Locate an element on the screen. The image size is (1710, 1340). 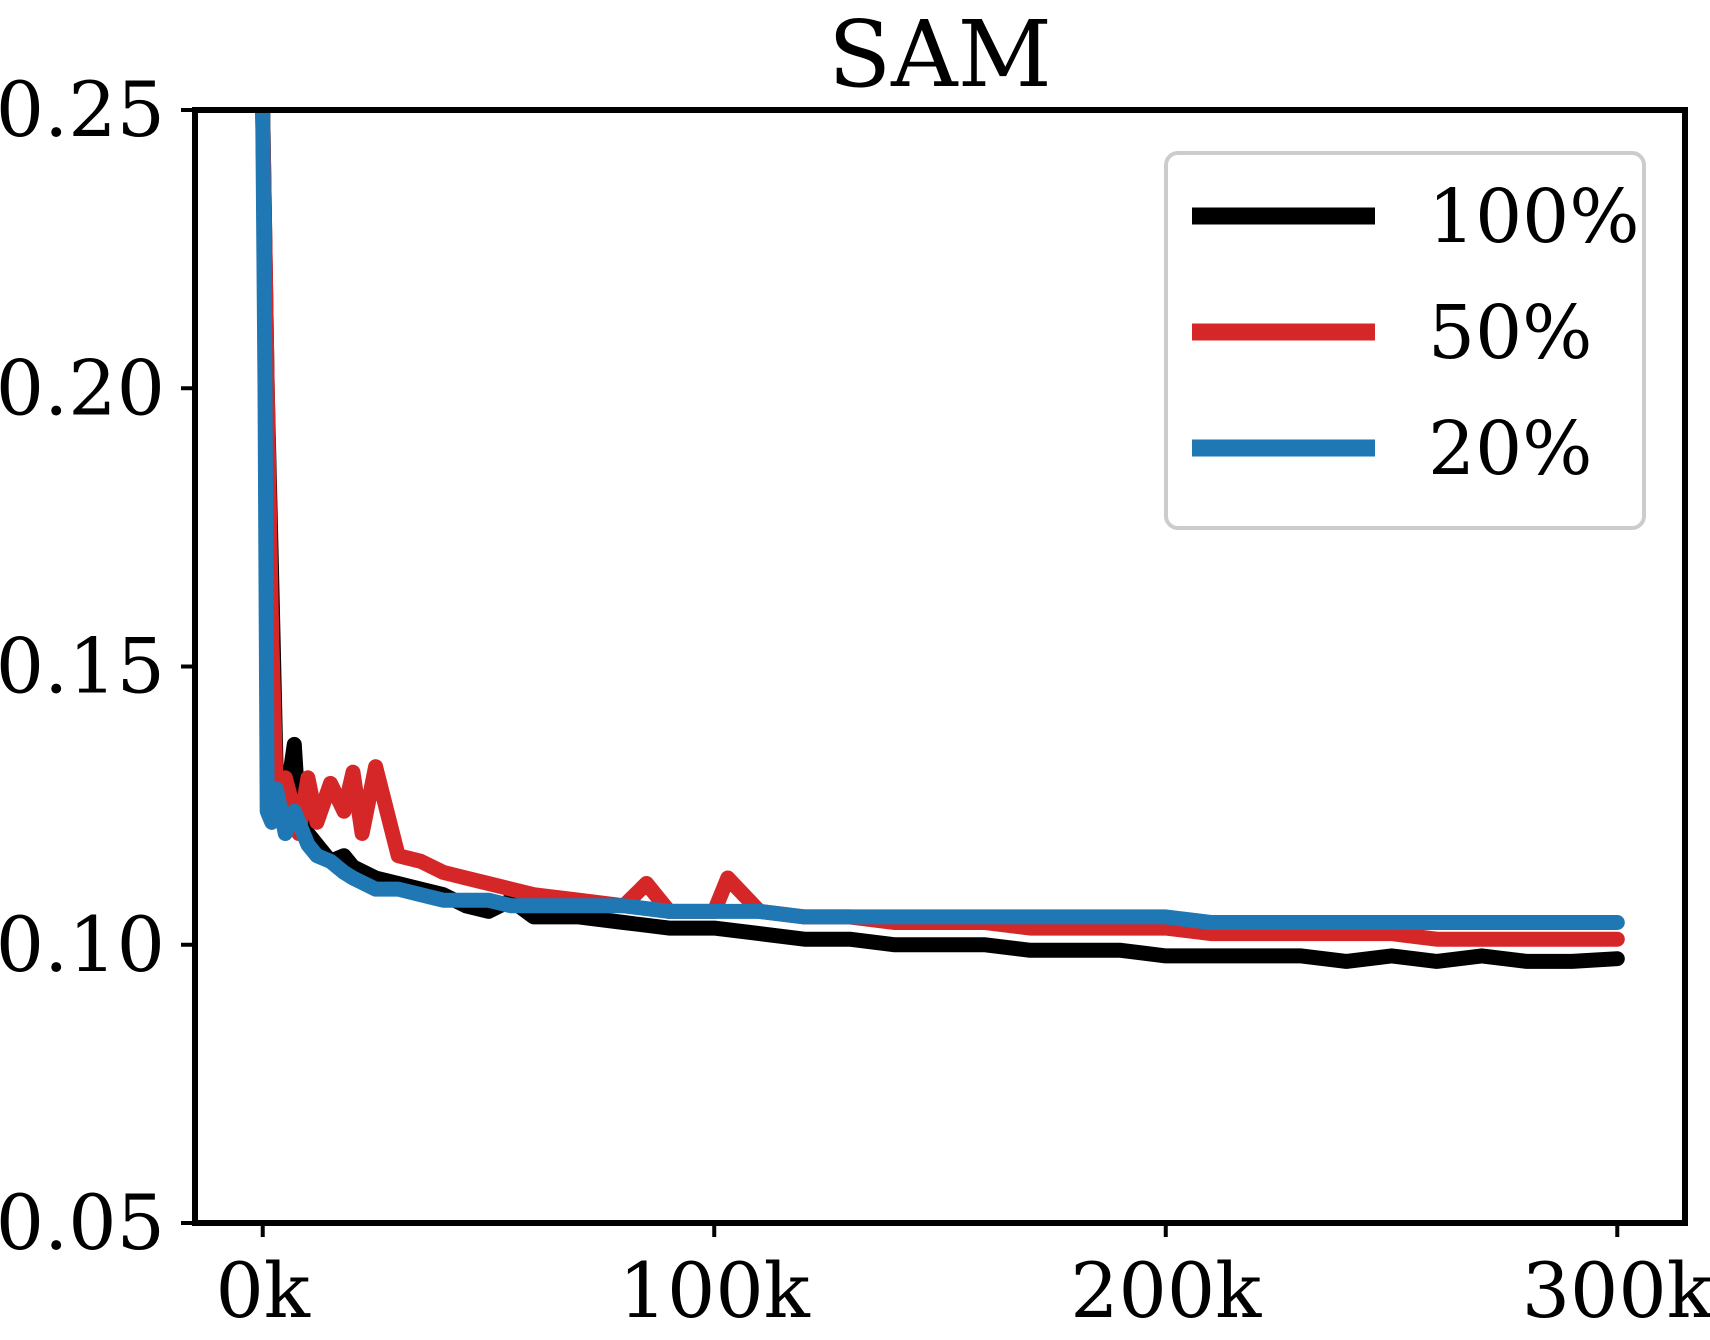
x-tick-label: 0k is located at coordinates (263, 1290).